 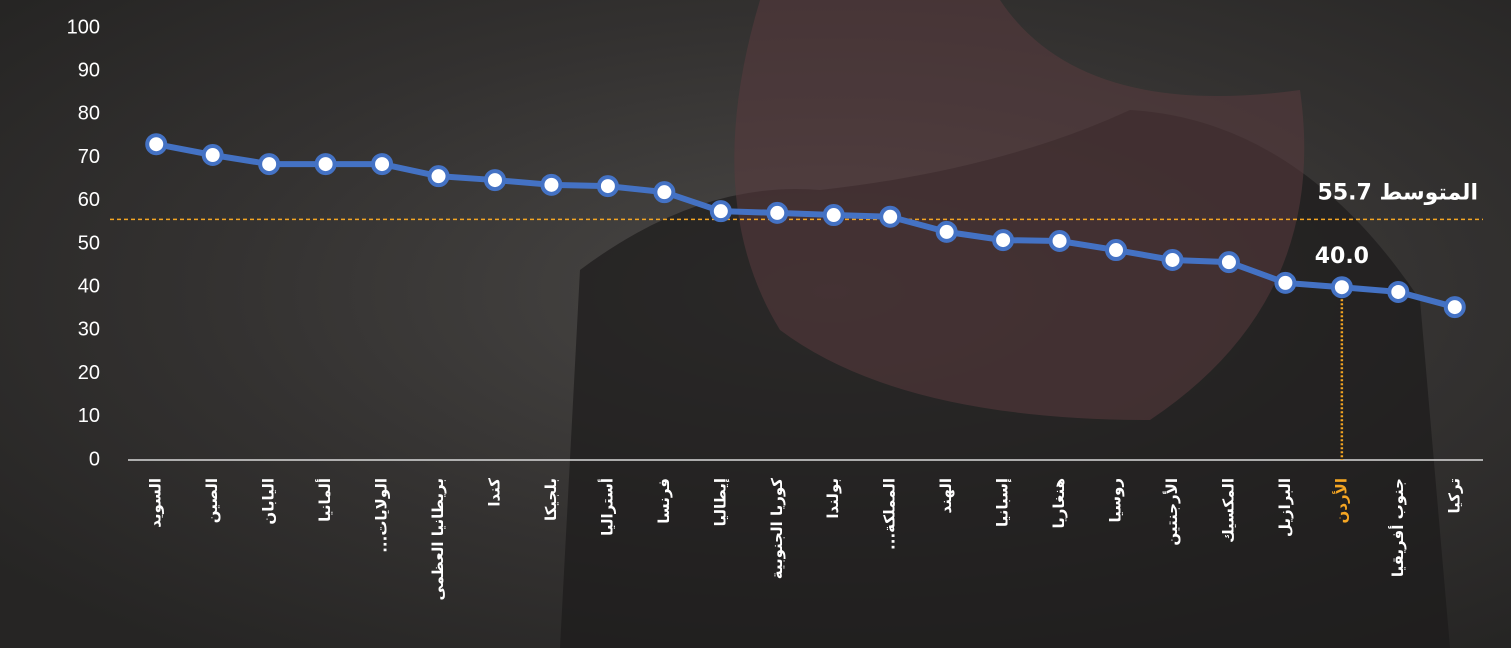 I want to click on y-tick-label: 30, so click(x=89, y=330).